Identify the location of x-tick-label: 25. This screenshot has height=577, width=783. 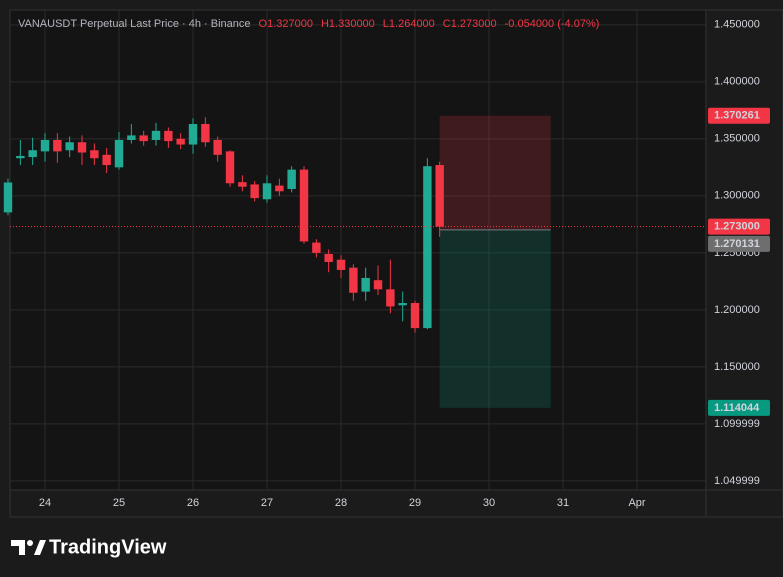
(119, 503).